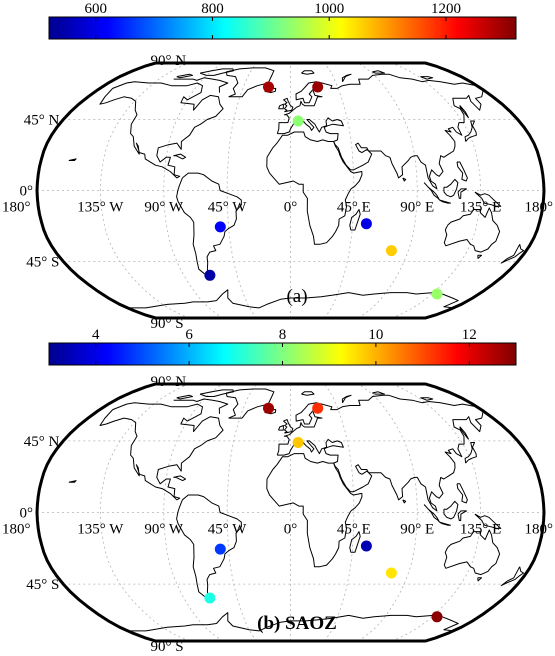 Image resolution: width=555 pixels, height=656 pixels. I want to click on colorbar-tick-label: 6, so click(189, 335).